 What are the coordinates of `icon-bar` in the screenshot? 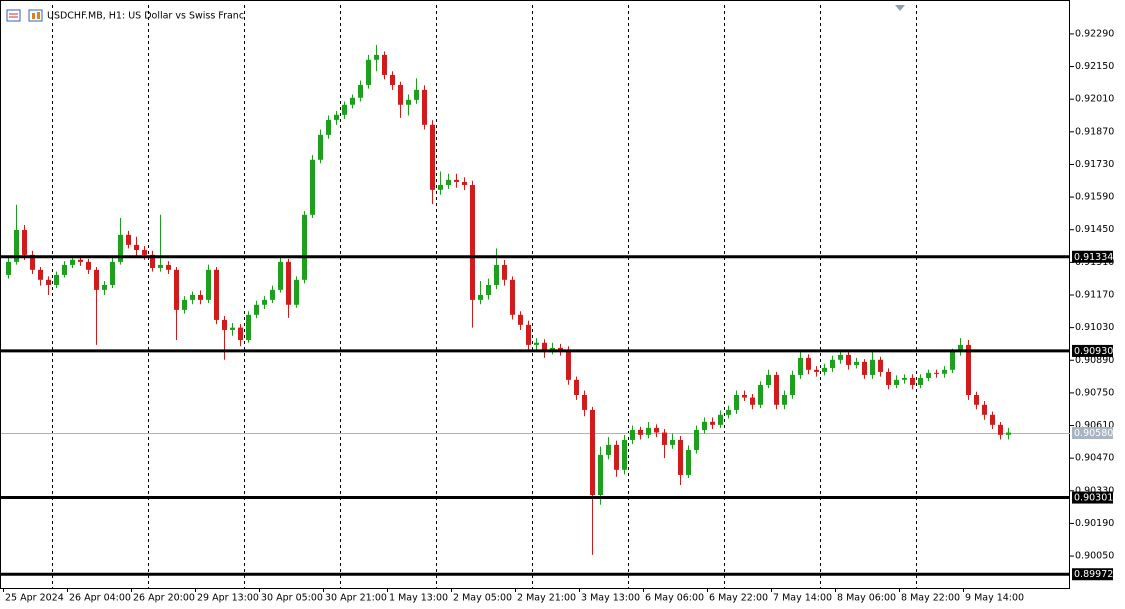 It's located at (38, 15).